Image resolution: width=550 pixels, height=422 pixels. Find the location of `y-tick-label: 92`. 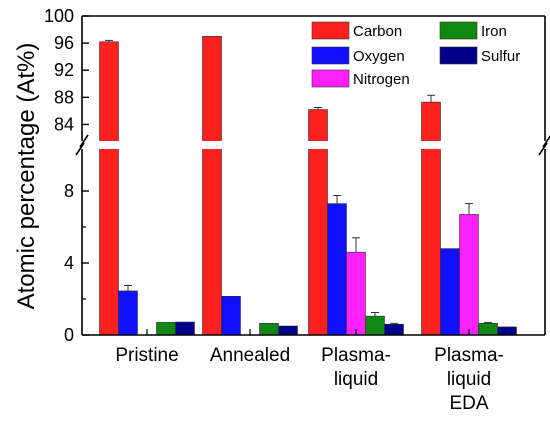

y-tick-label: 92 is located at coordinates (64, 70).